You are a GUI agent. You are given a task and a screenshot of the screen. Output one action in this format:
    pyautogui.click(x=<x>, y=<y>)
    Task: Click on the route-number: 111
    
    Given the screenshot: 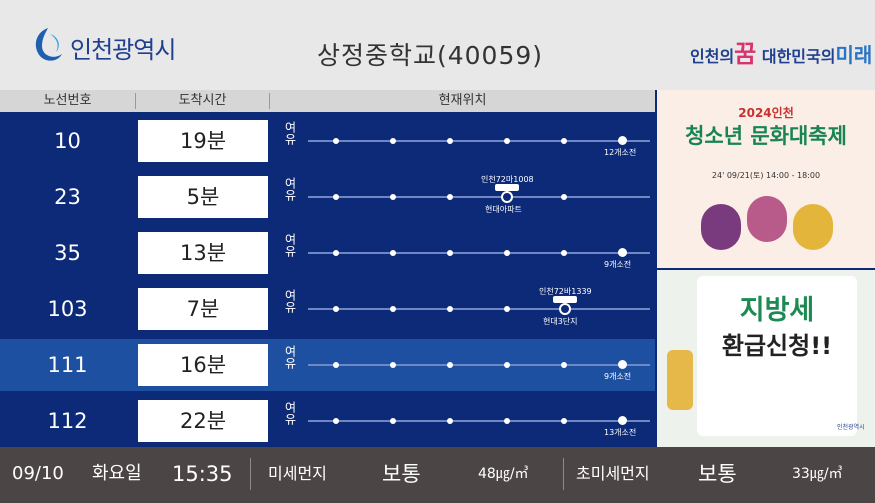 What is the action you would take?
    pyautogui.click(x=67, y=365)
    